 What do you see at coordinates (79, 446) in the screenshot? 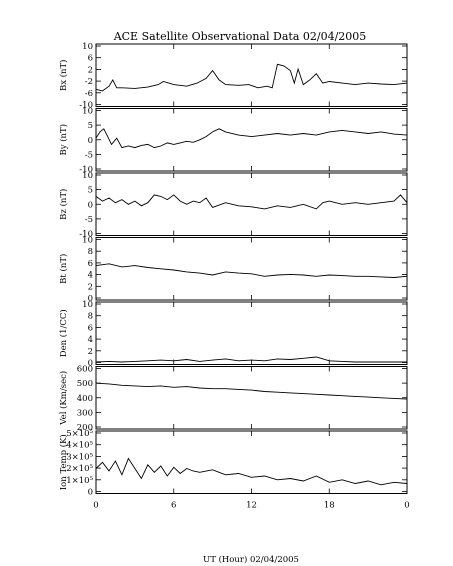
I see `y-tick-label: 4×10⁵` at bounding box center [79, 446].